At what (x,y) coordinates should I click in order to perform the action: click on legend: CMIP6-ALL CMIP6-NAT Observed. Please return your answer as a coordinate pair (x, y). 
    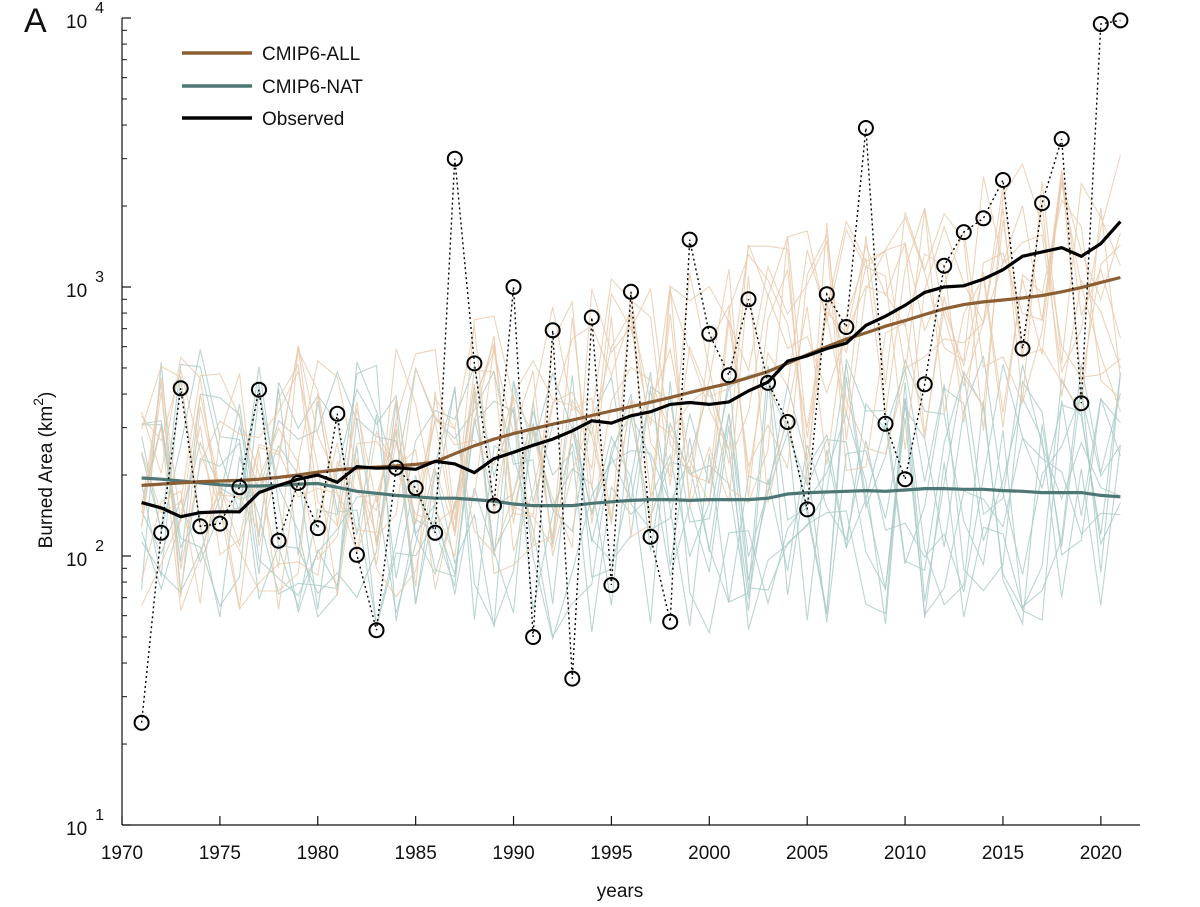
    Looking at the image, I should click on (272, 87).